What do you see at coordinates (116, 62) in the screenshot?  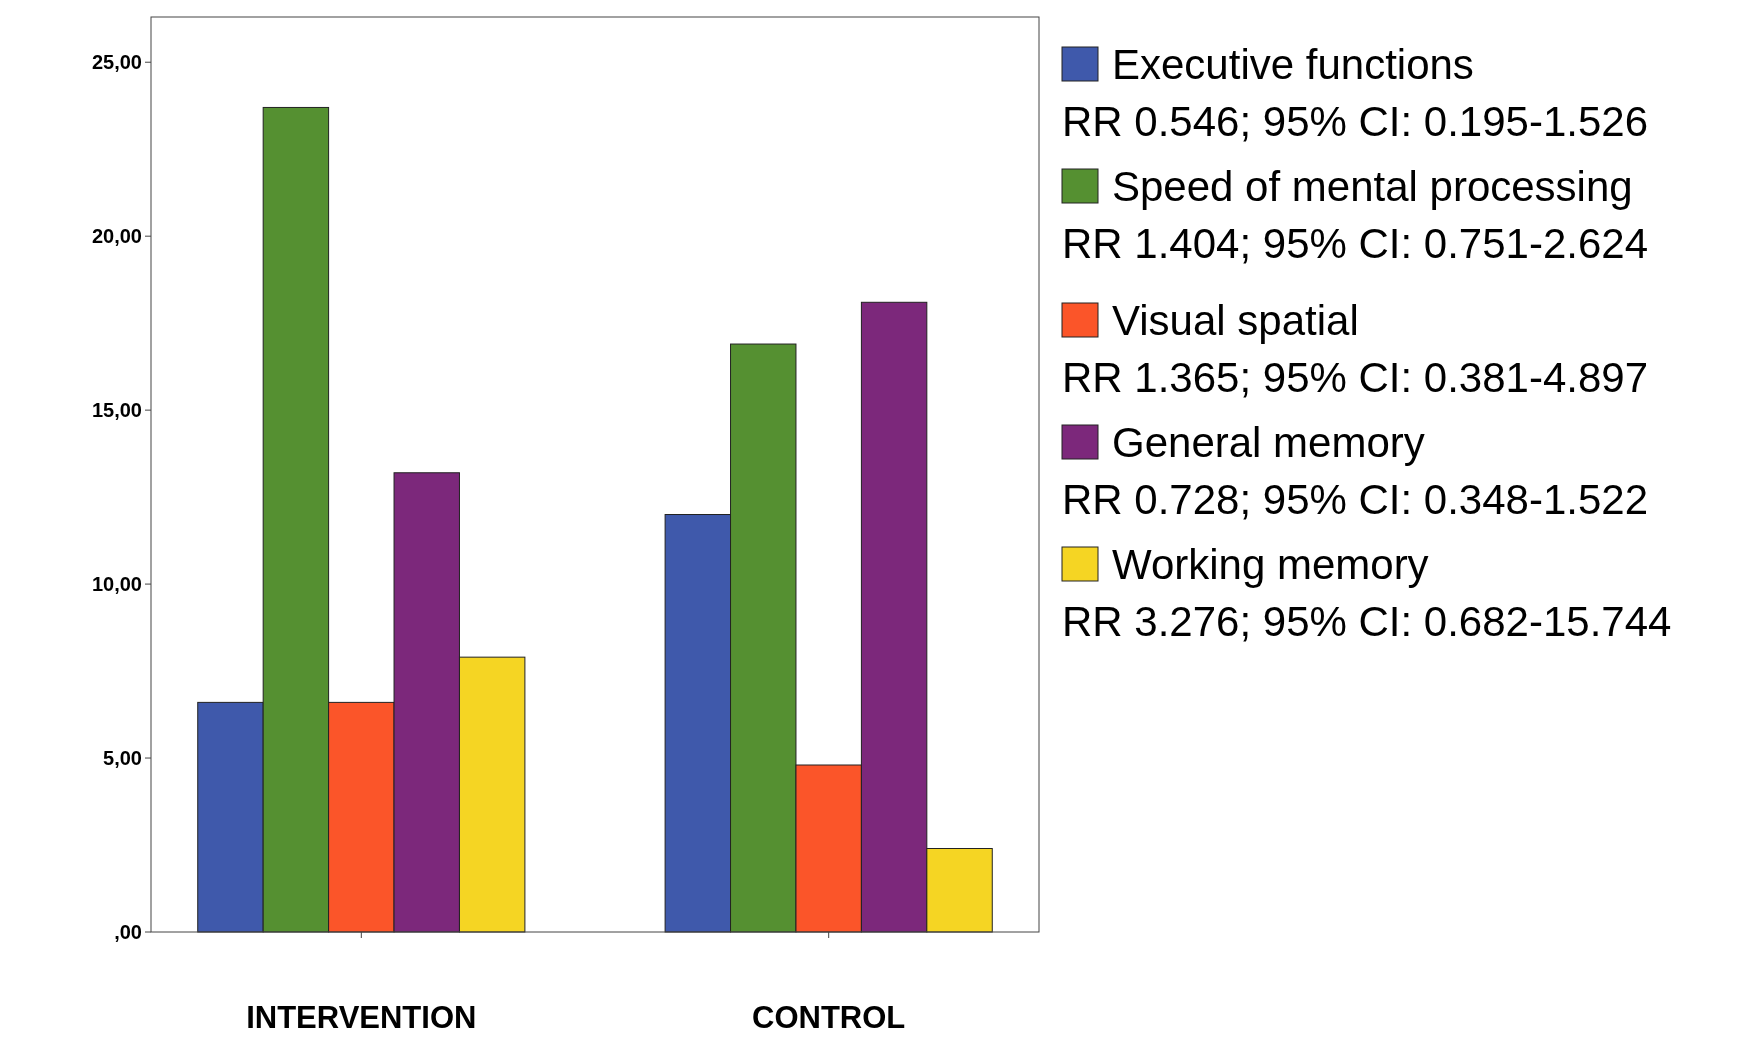 I see `y-tick-label: 25,00` at bounding box center [116, 62].